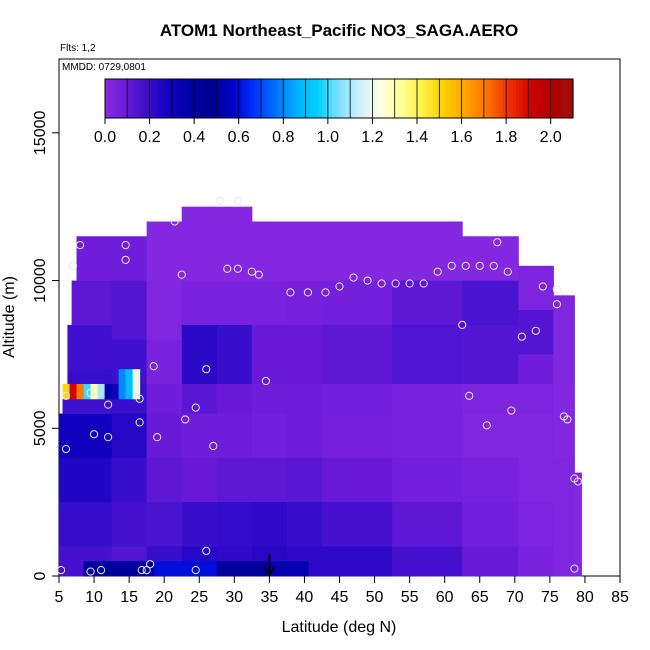  Describe the element at coordinates (339, 627) in the screenshot. I see `x-axis-label: Latitude (deg N)` at that location.